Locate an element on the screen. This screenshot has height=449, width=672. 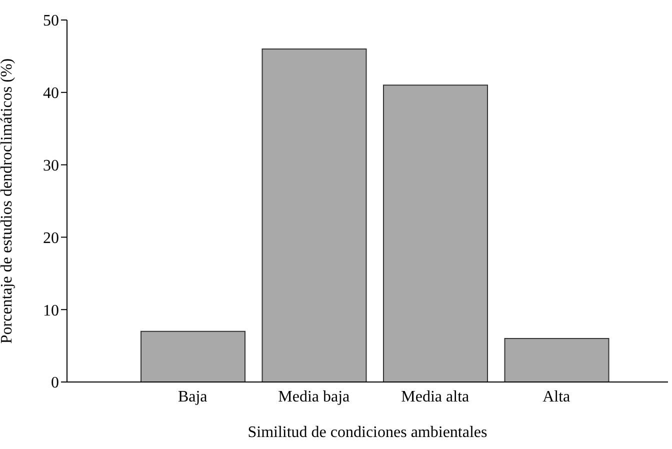
y-axis-title: Porcentaje de estudios dendroclimáticos (%) is located at coordinates (8, 201).